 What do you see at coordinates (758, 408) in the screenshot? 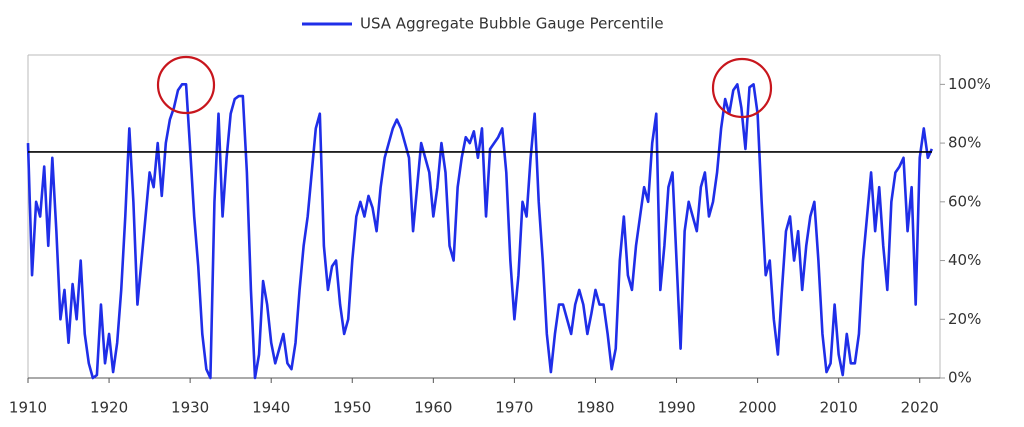
I see `x-tick-label: 2000` at bounding box center [758, 408].